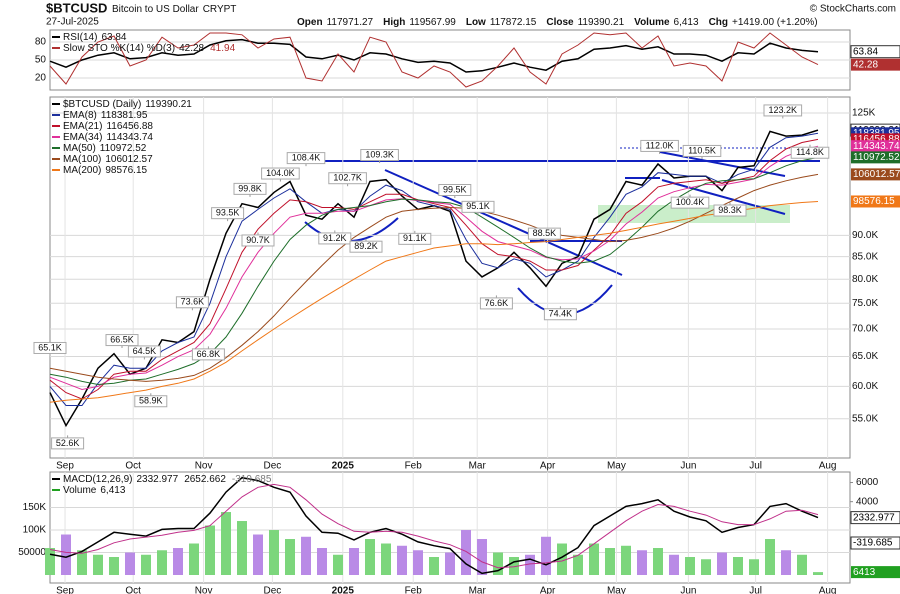  Describe the element at coordinates (874, 517) in the screenshot. I see `value-box-label: 2332.977` at that location.